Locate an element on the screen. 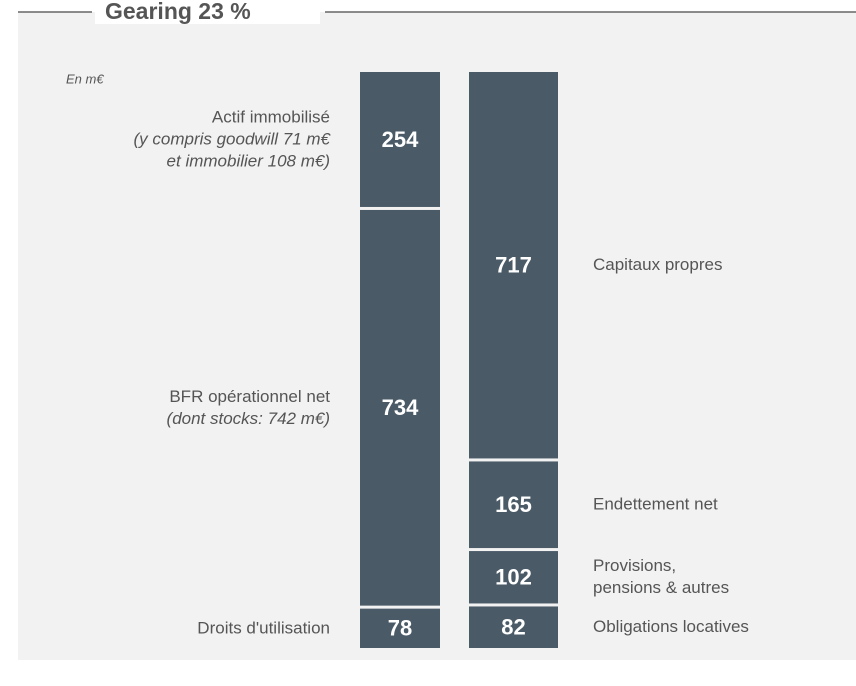 This screenshot has width=856, height=686. liability-label: Provisions, is located at coordinates (634, 565).